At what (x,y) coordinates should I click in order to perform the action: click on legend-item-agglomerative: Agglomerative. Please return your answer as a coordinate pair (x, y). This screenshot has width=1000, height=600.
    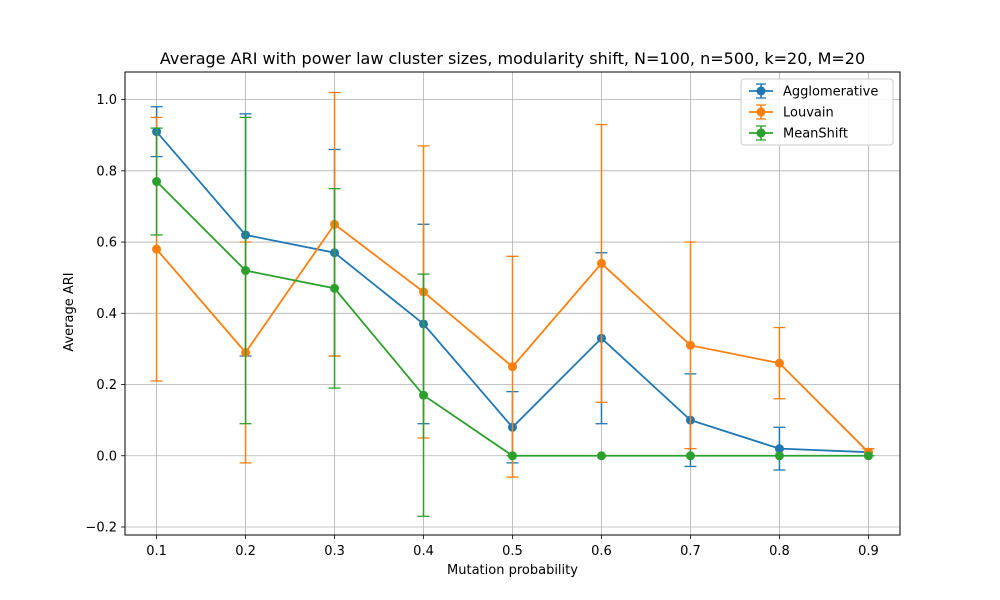
    Looking at the image, I should click on (813, 91).